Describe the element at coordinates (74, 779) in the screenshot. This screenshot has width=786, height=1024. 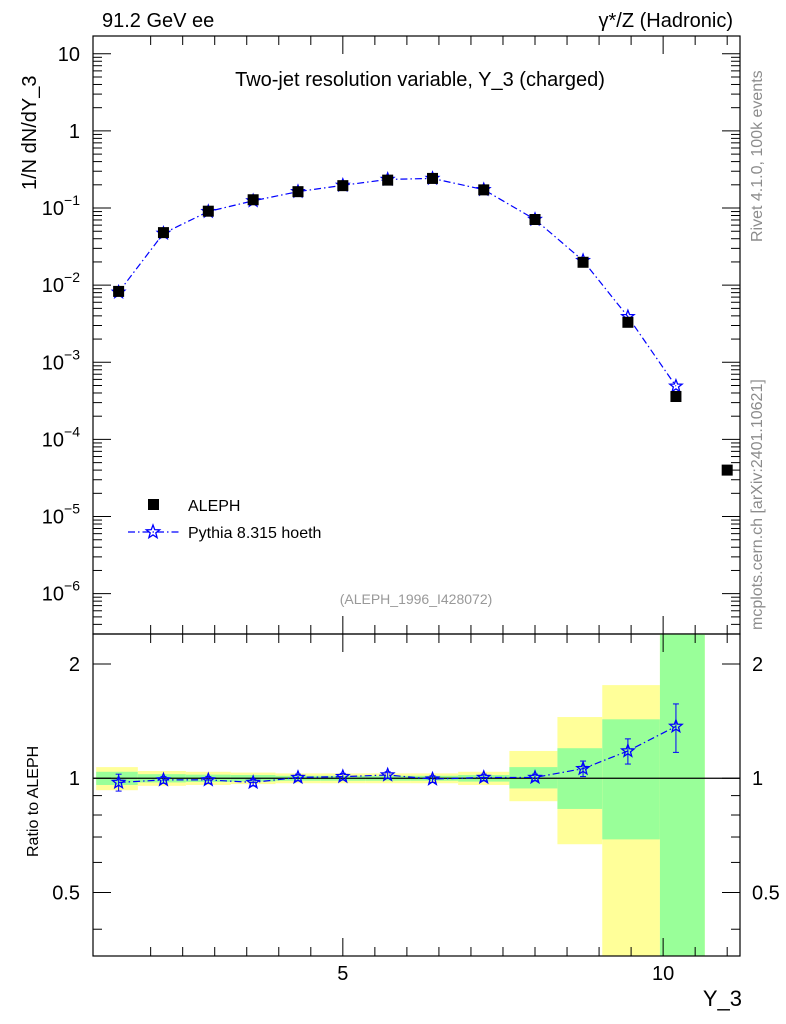
I see `ratio-y-tick-label: 1` at that location.